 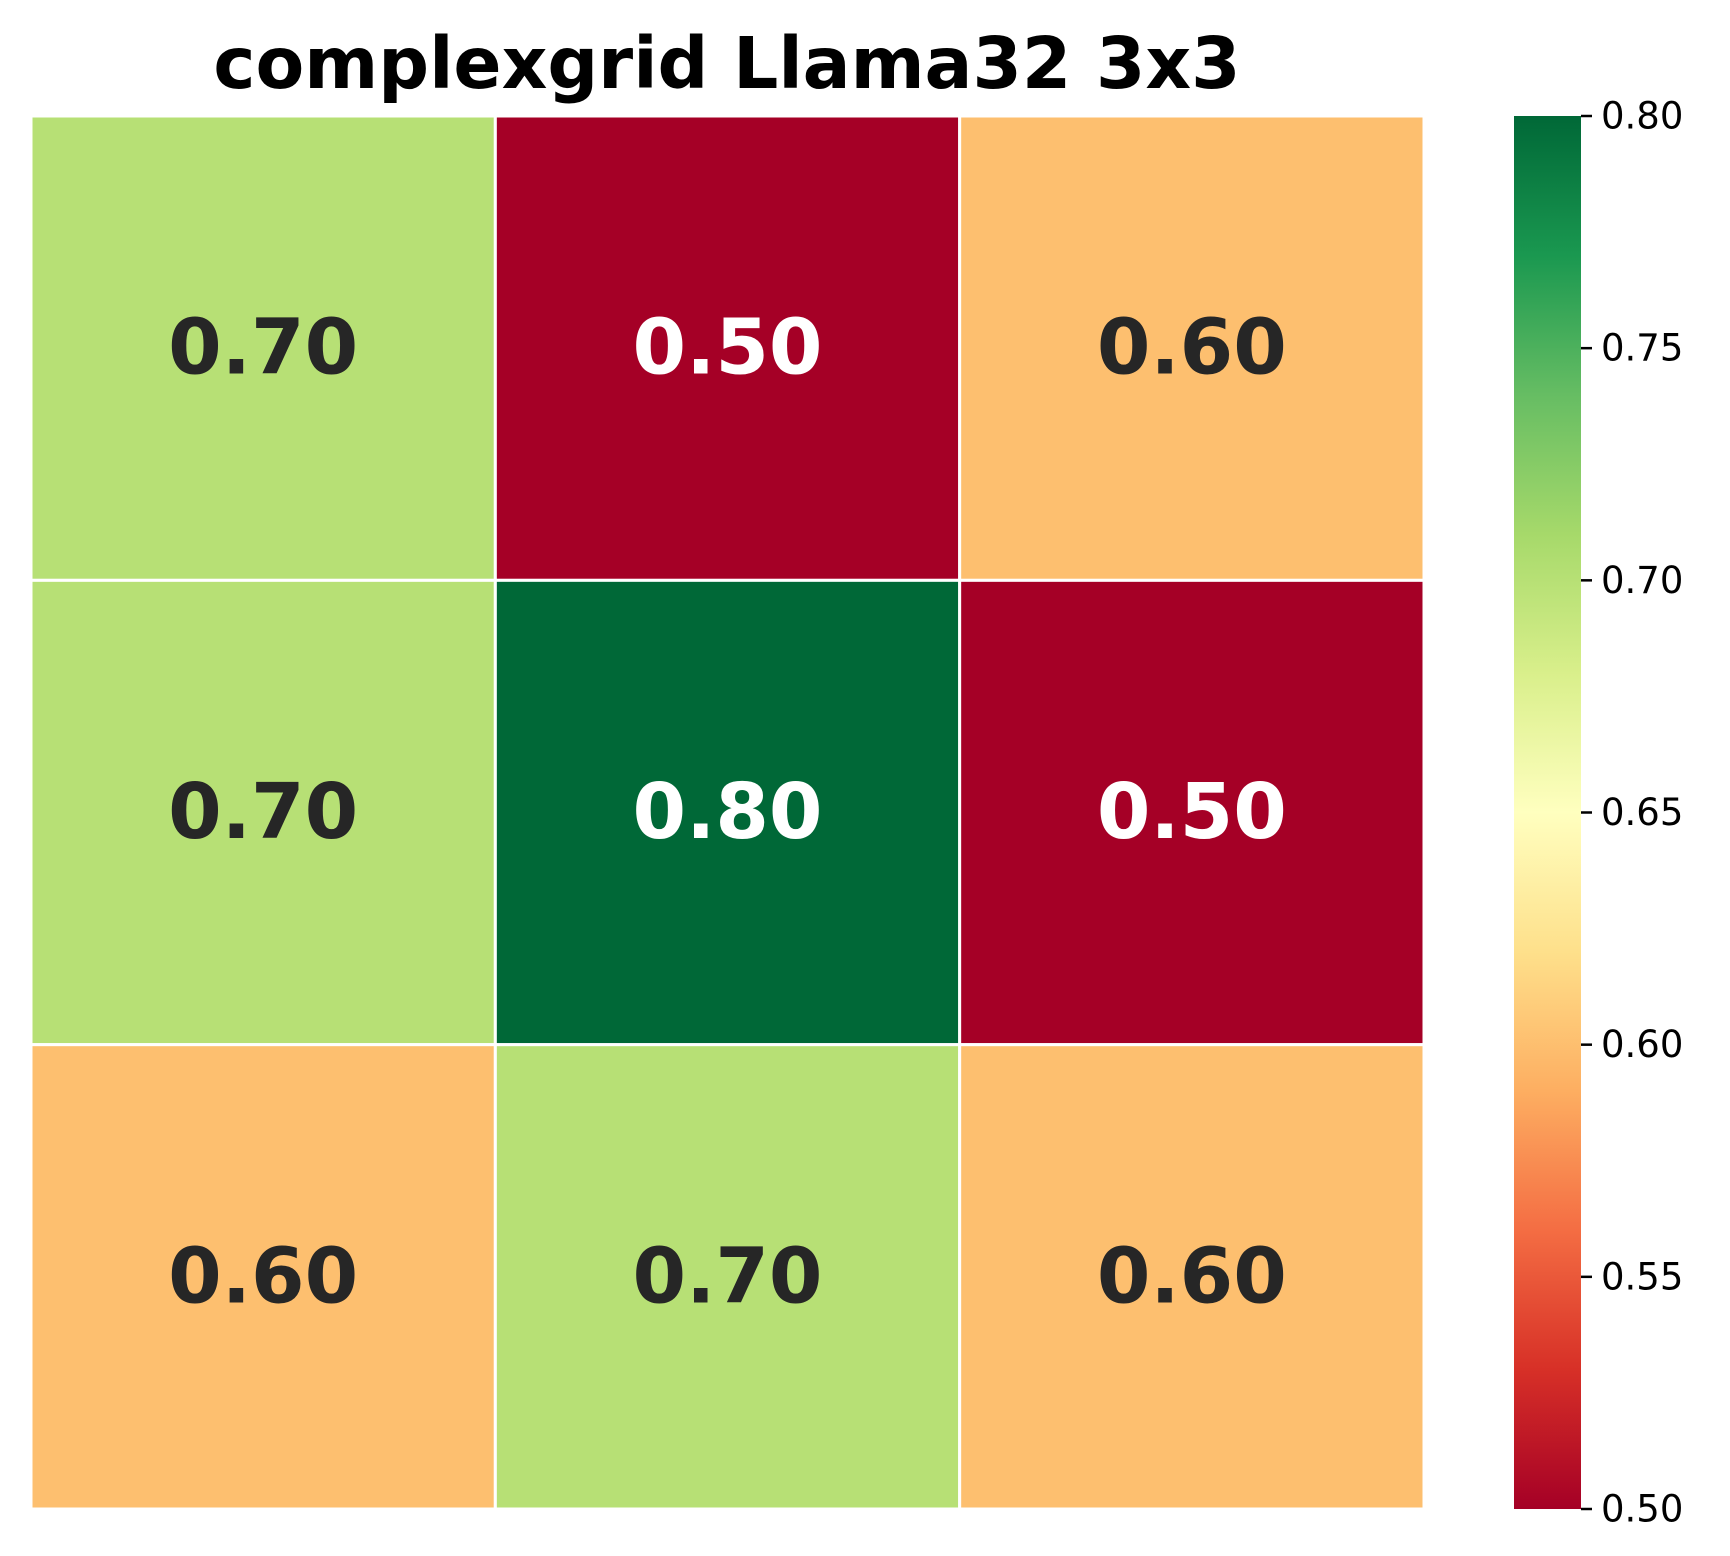 What do you see at coordinates (1642, 1276) in the screenshot?
I see `colorbar-tick-label: 0.55` at bounding box center [1642, 1276].